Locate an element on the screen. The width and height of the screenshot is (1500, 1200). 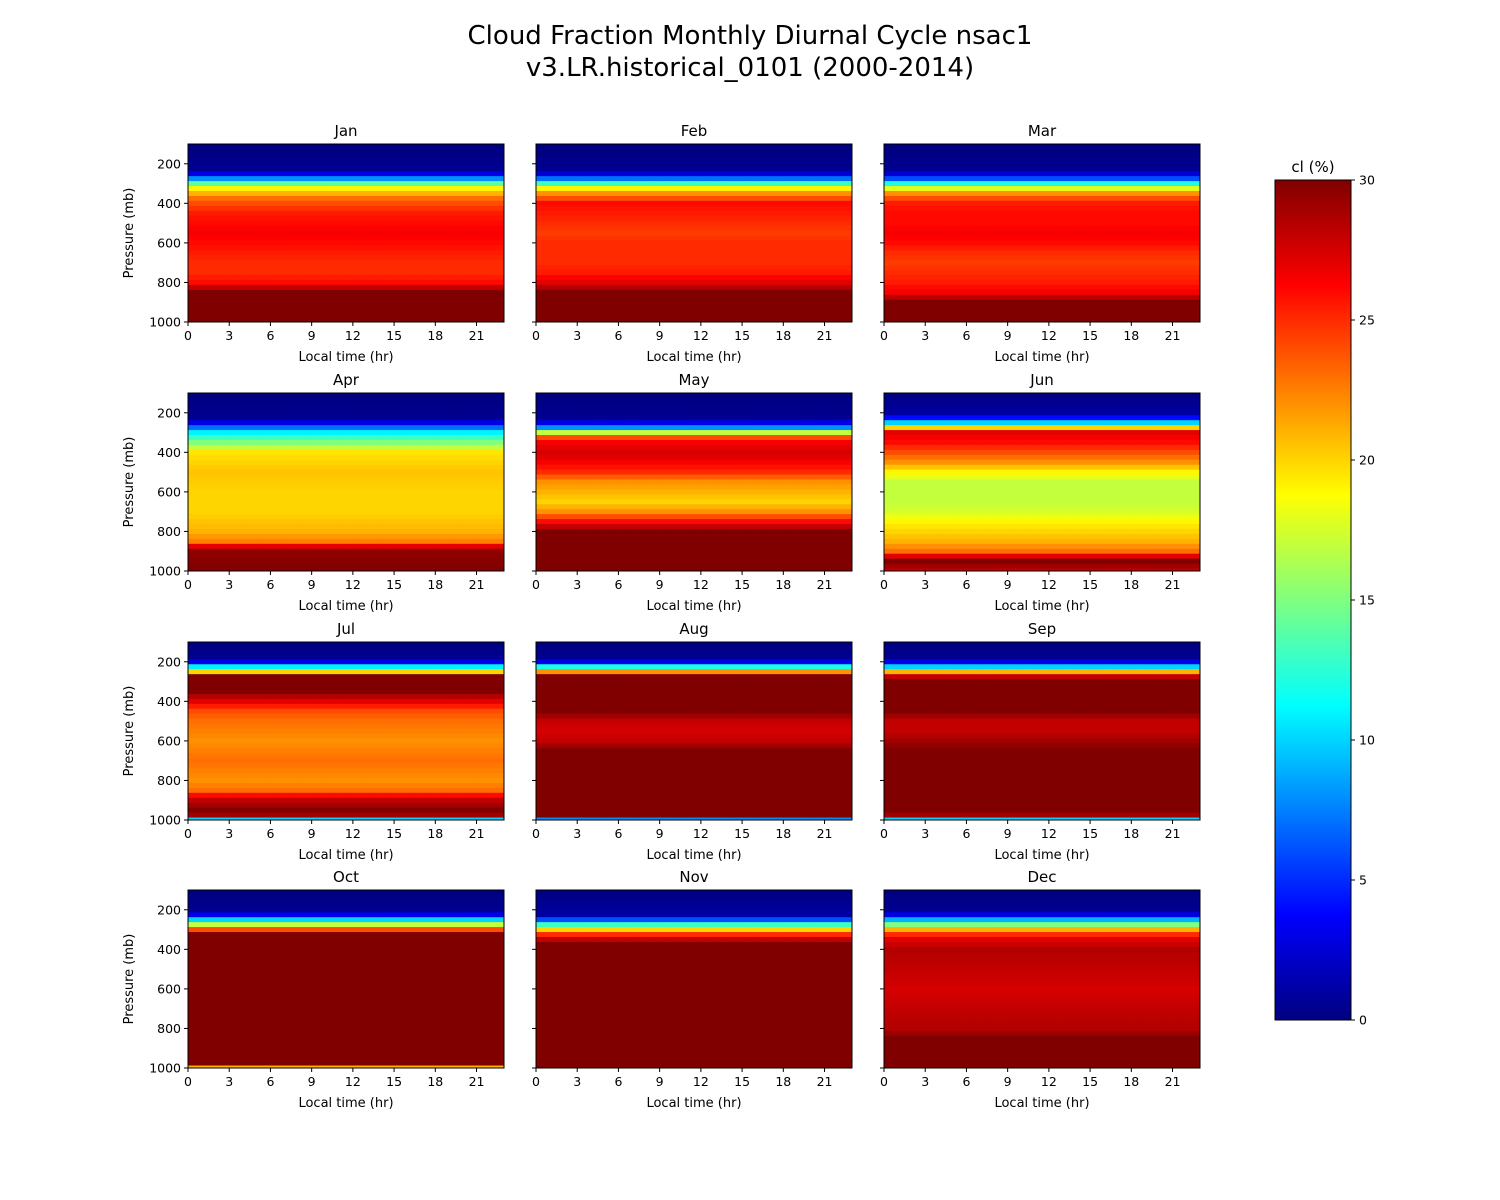
x-tick-label: 9 is located at coordinates (660, 584).